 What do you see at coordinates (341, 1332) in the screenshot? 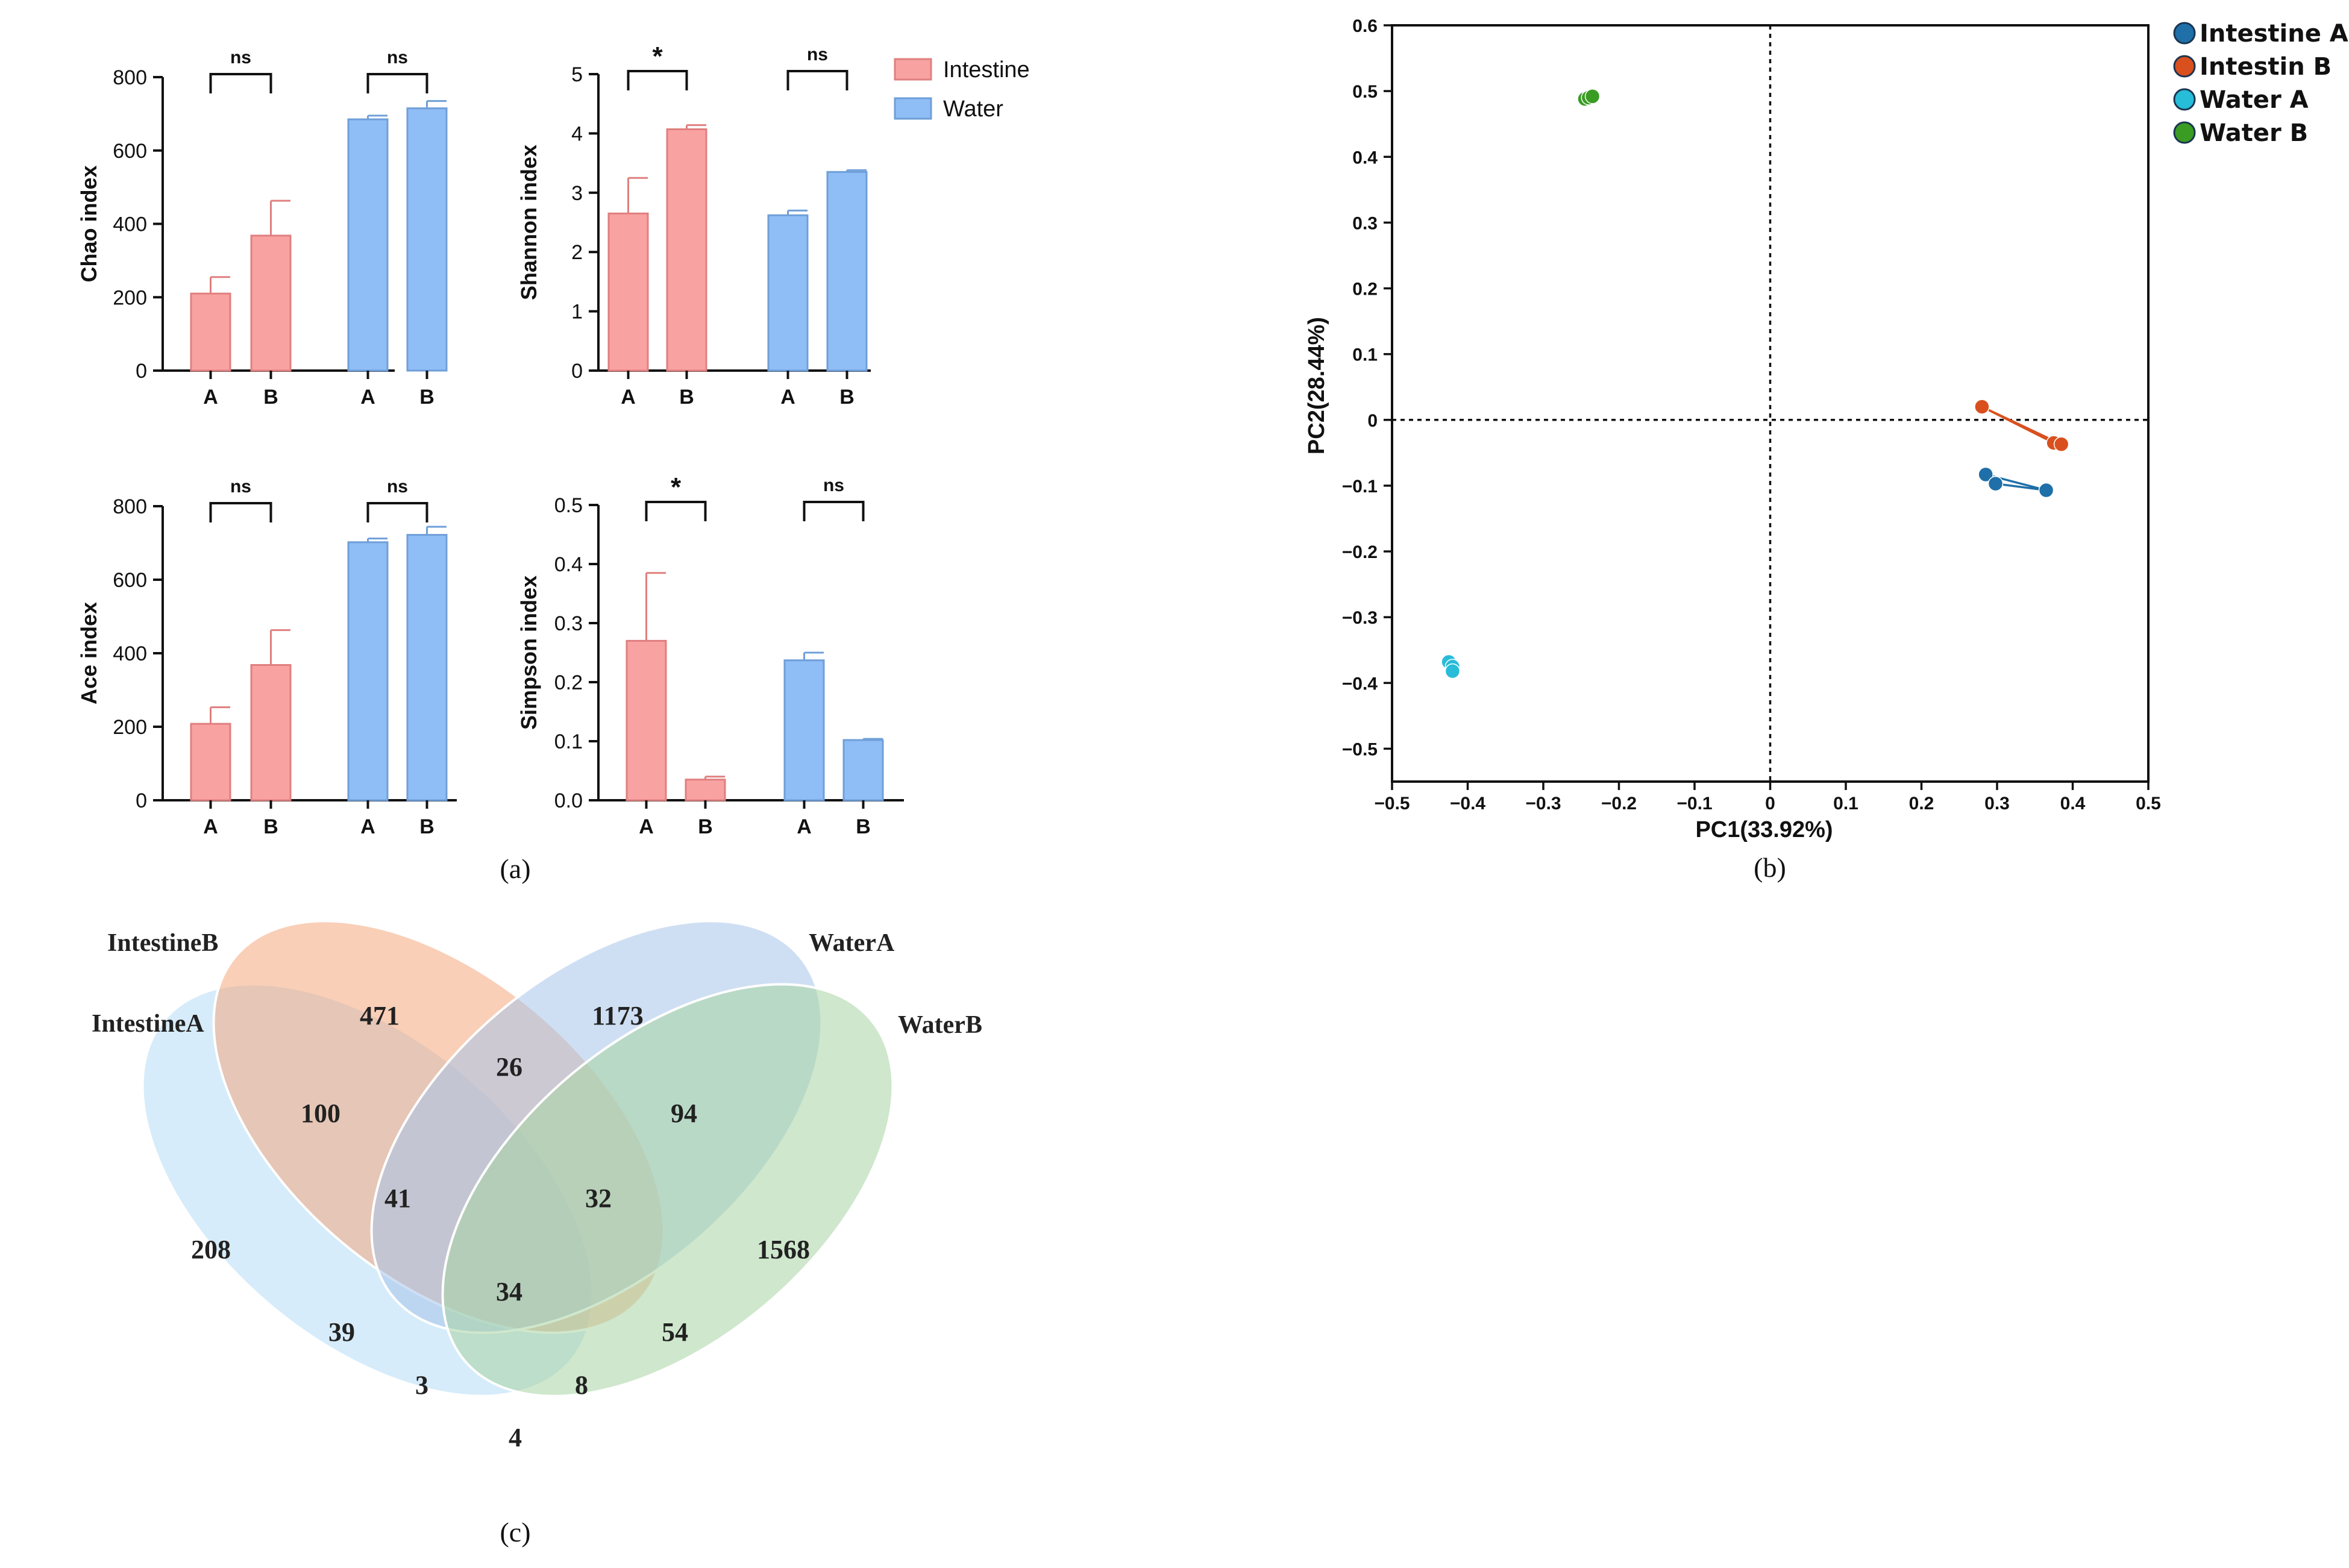
I see `venn-region-count: 39` at bounding box center [341, 1332].